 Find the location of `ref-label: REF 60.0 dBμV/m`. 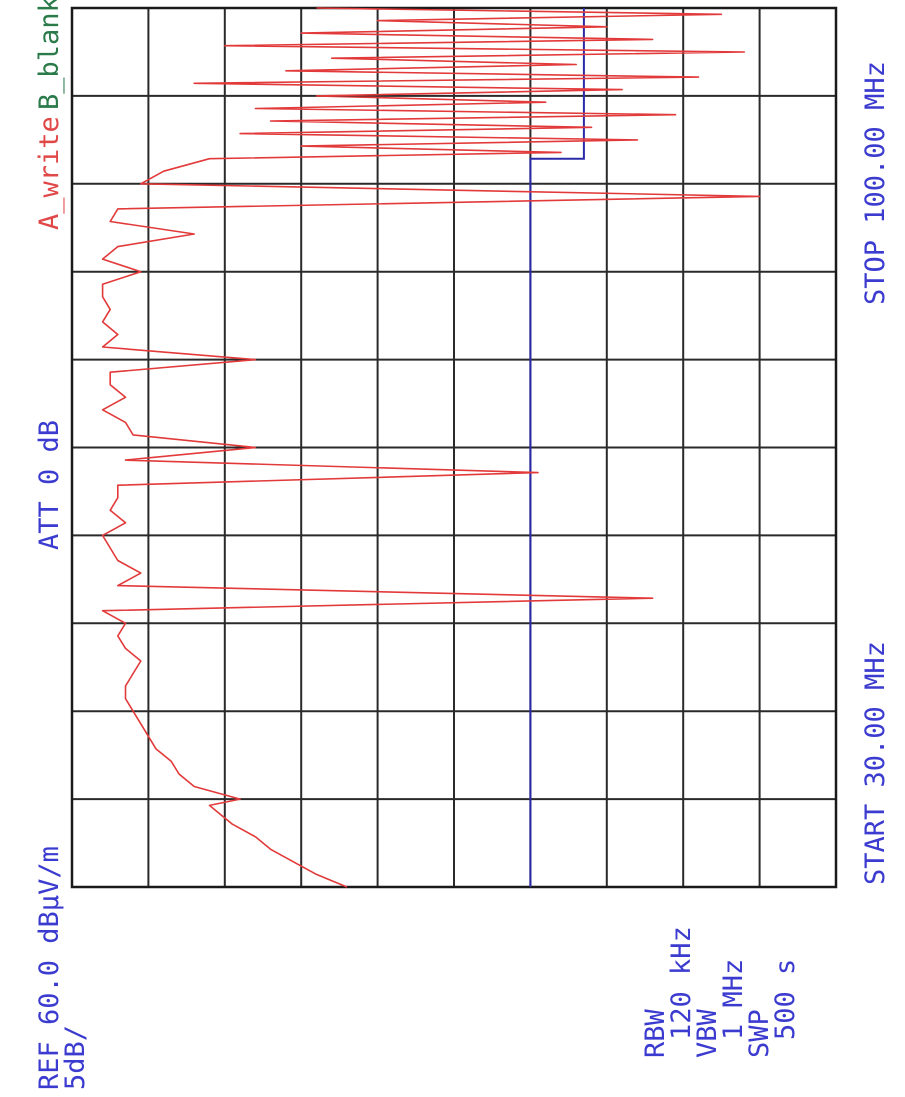

ref-label: REF 60.0 dBμV/m is located at coordinates (49, 968).